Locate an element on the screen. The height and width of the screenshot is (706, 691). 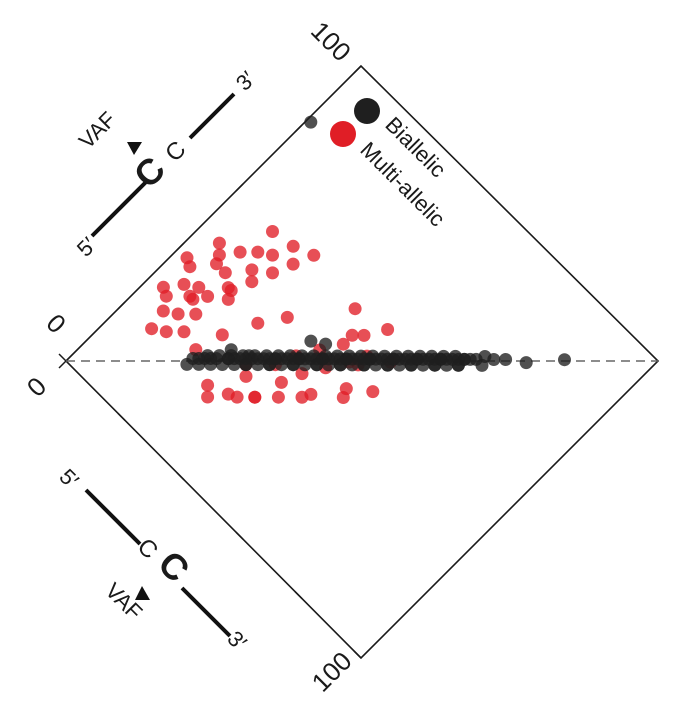
upper-base-bold: C is located at coordinates (149, 171).